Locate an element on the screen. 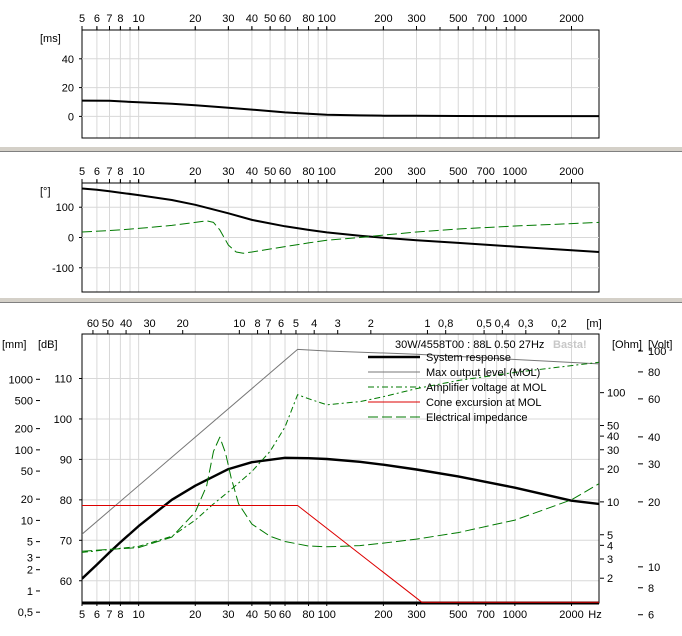 Image resolution: width=682 pixels, height=636 pixels. ohm-tick-label: 5 is located at coordinates (610, 536).